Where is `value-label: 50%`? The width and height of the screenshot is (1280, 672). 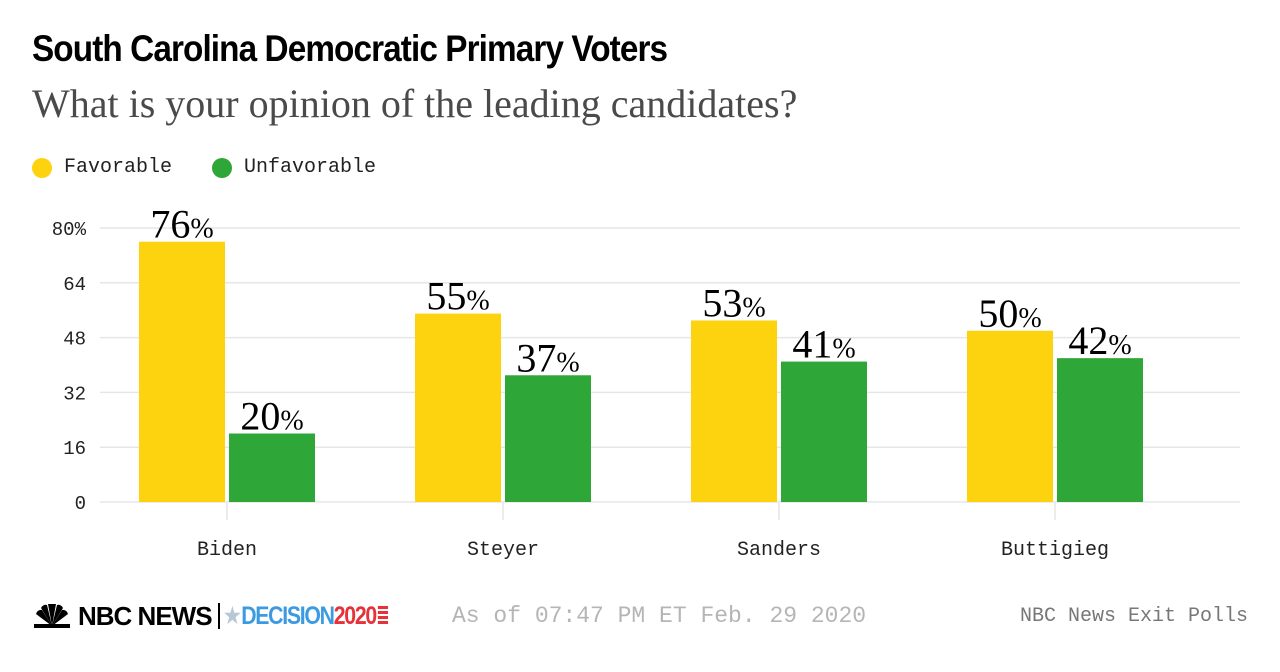 value-label: 50% is located at coordinates (1009, 313).